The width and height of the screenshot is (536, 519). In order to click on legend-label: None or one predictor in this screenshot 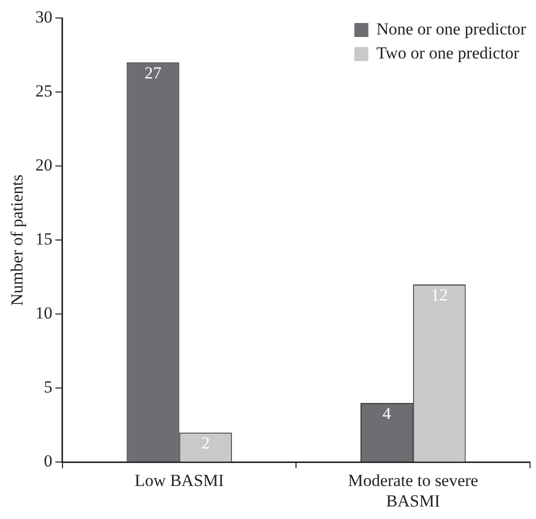, I will do `click(451, 28)`.